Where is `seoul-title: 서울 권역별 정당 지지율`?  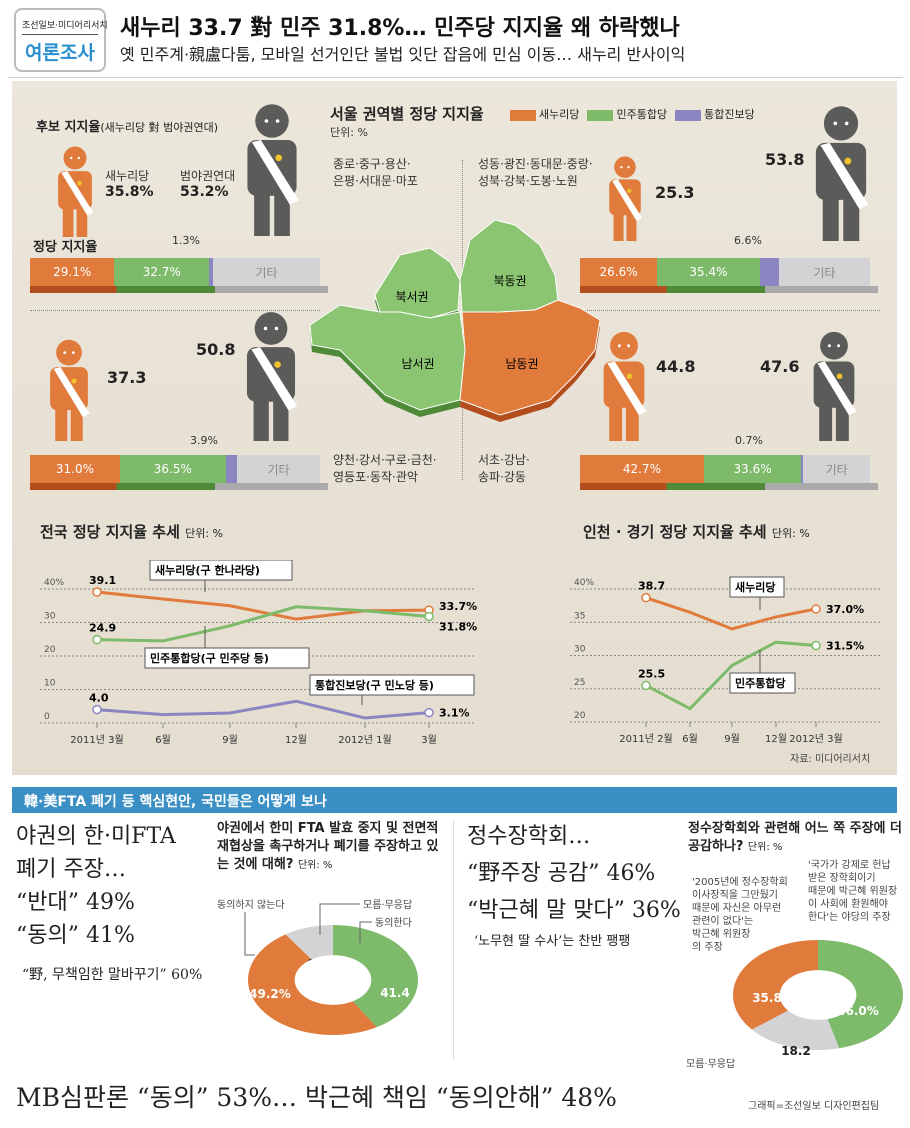
seoul-title: 서울 권역별 정당 지지율 is located at coordinates (407, 114).